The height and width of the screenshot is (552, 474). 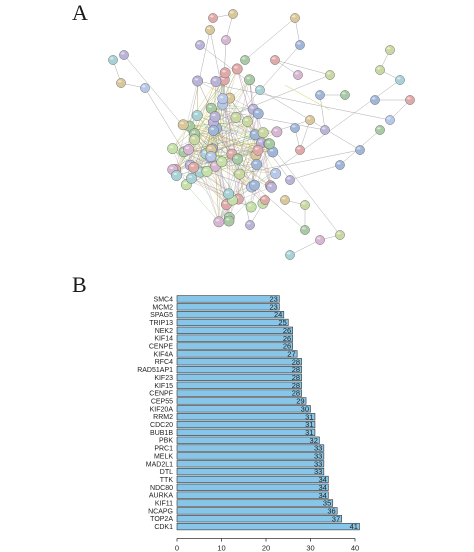 What do you see at coordinates (336, 518) in the screenshot?
I see `value-label-top2a: 37` at bounding box center [336, 518].